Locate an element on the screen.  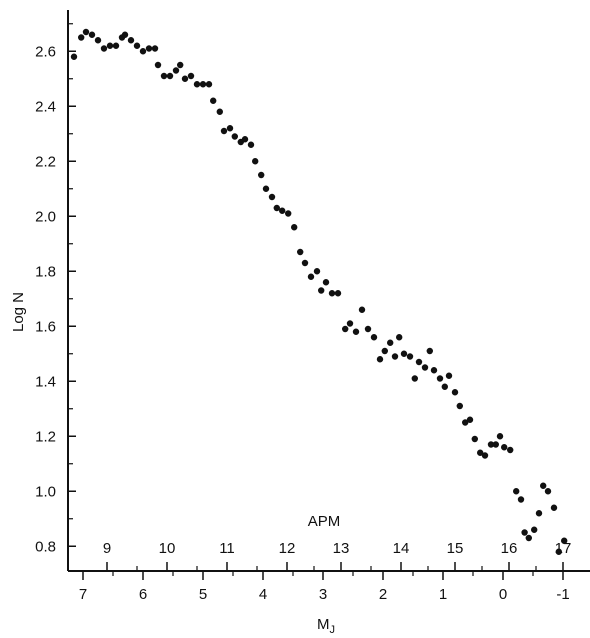
y-tick-label: 0.8 is located at coordinates (45, 546).